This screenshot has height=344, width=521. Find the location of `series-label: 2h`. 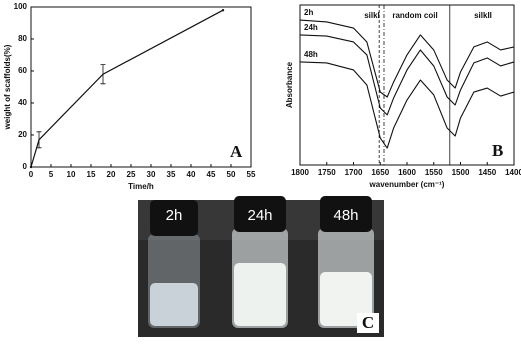

series-label: 2h is located at coordinates (308, 12).